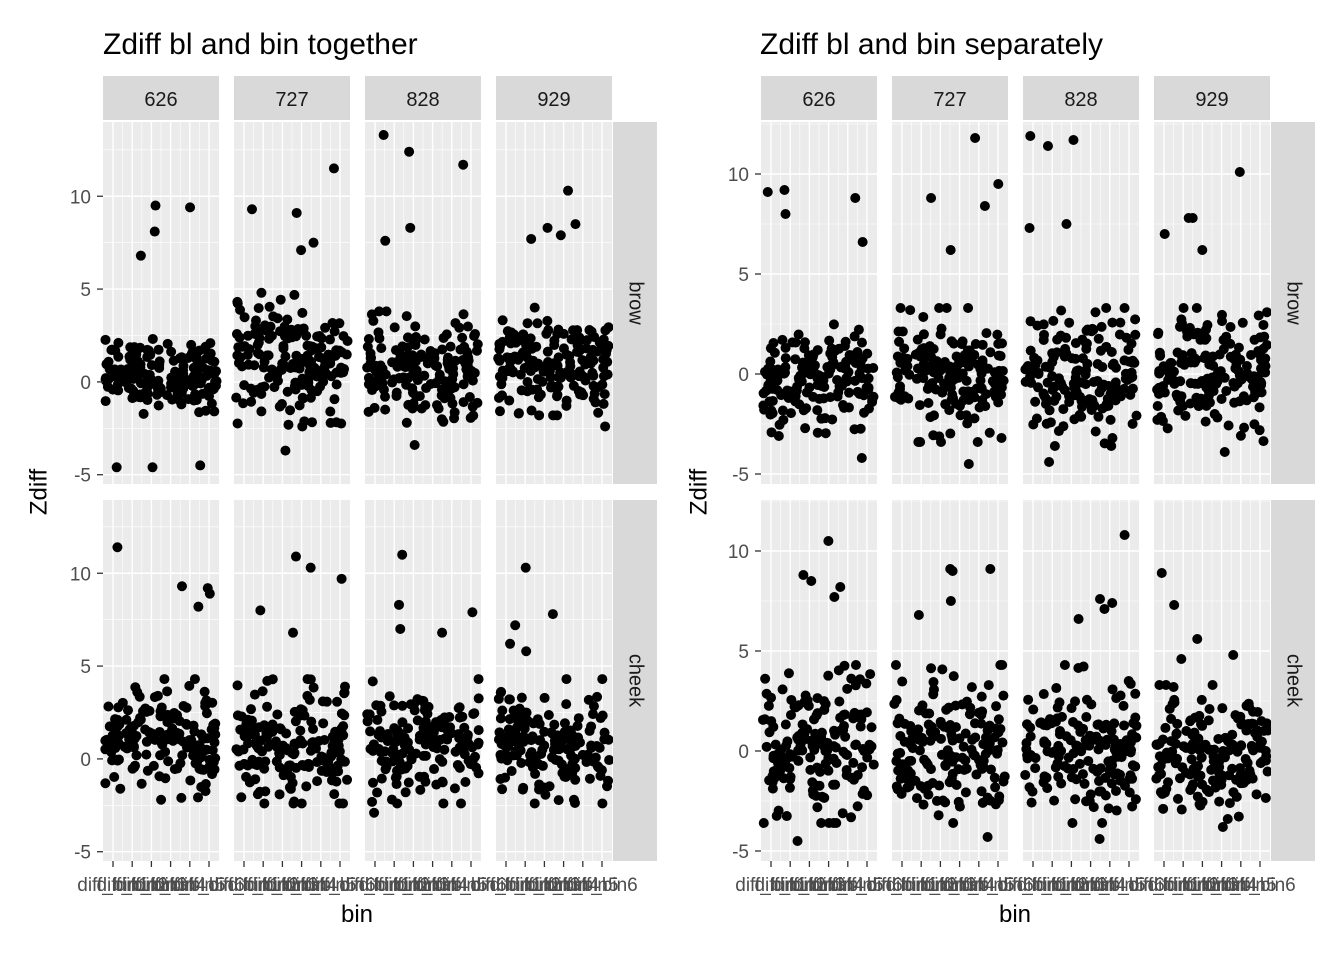 Image resolution: width=1344 pixels, height=960 pixels. I want to click on x-tick-label: diff_bin4, so click(302, 885).